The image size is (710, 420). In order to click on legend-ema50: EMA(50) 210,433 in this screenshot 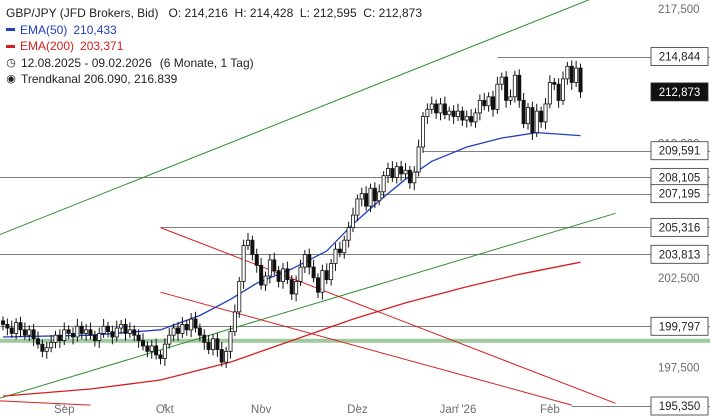, I will do `click(214, 30)`.